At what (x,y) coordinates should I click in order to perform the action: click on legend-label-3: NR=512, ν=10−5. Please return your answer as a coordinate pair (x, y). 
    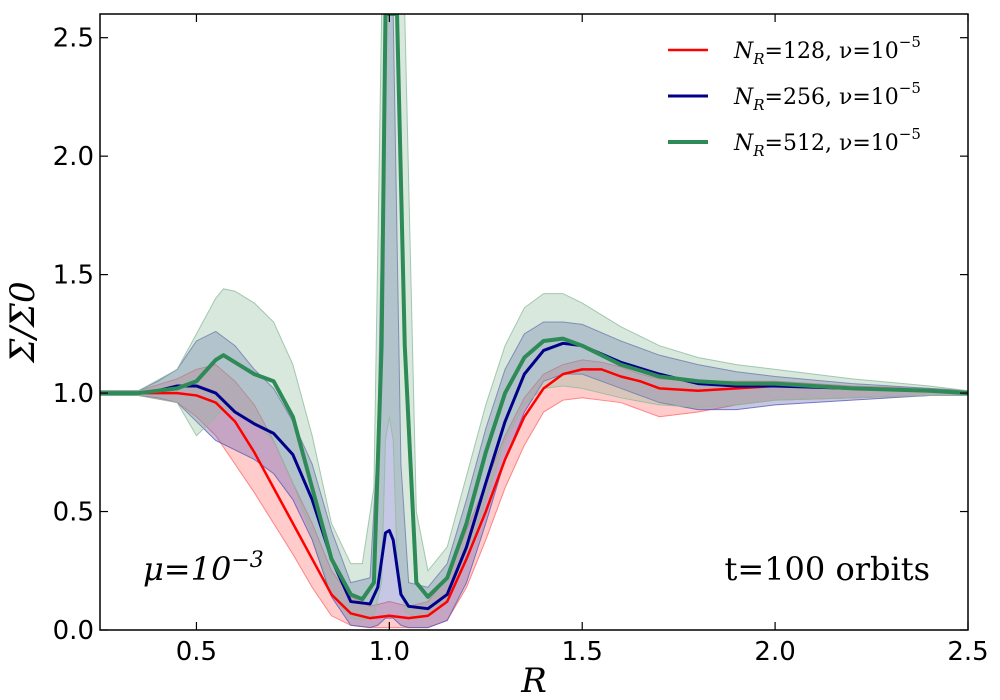
    Looking at the image, I should click on (827, 142).